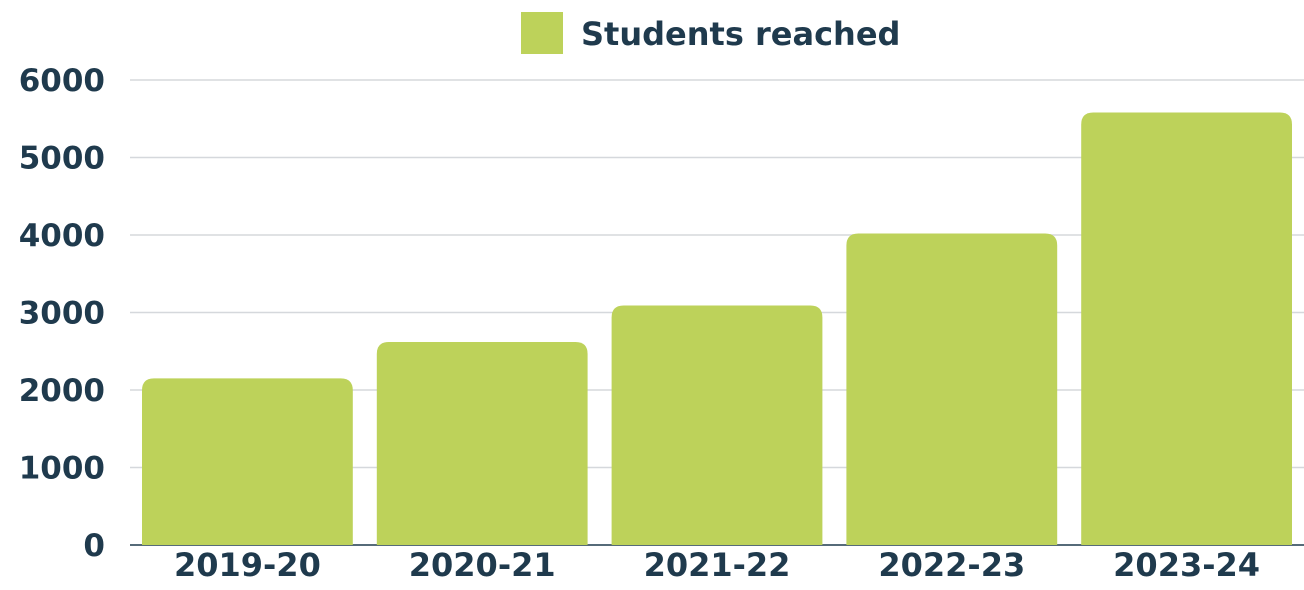  I want to click on x-tick-label: 2022-23, so click(951, 565).